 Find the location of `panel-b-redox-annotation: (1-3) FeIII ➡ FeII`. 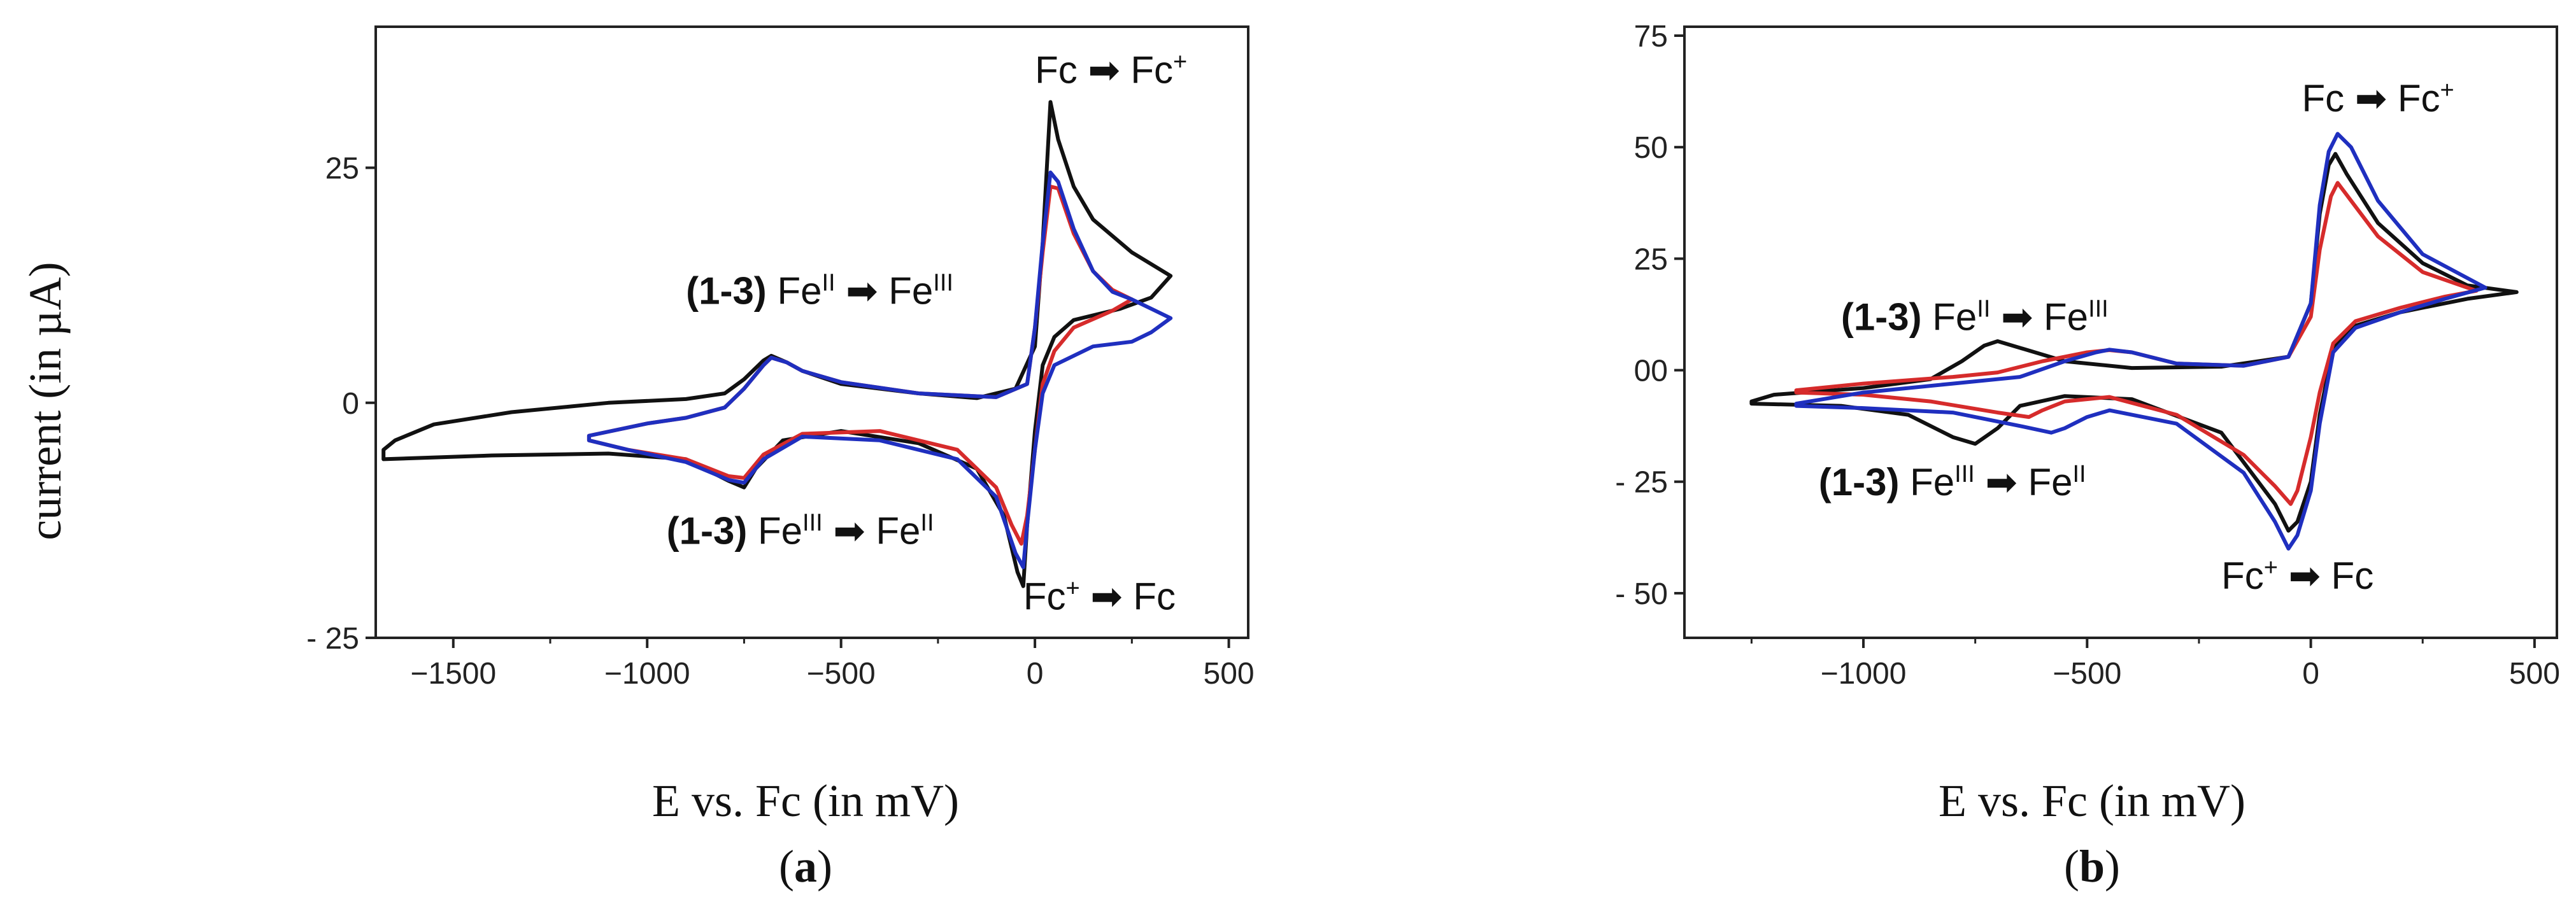

panel-b-redox-annotation: (1-3) FeIII ➡ FeII is located at coordinates (1953, 482).